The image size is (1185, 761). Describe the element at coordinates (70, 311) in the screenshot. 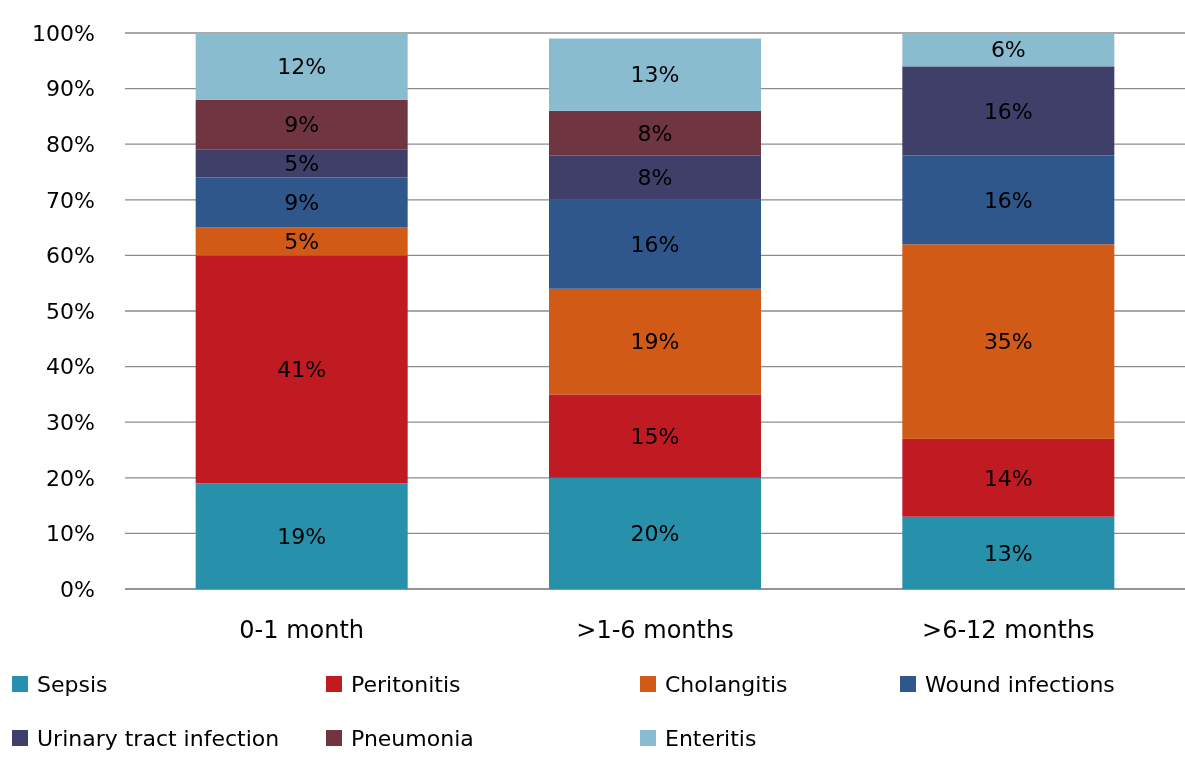

I see `y-tick-label: 50%` at that location.